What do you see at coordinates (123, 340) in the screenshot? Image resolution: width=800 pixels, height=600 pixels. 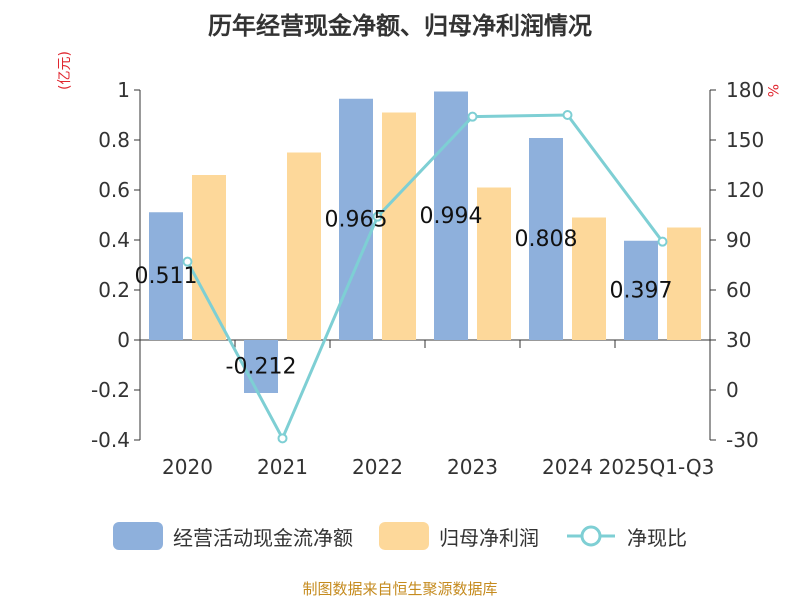 I see `left-tick-label: 0` at bounding box center [123, 340].